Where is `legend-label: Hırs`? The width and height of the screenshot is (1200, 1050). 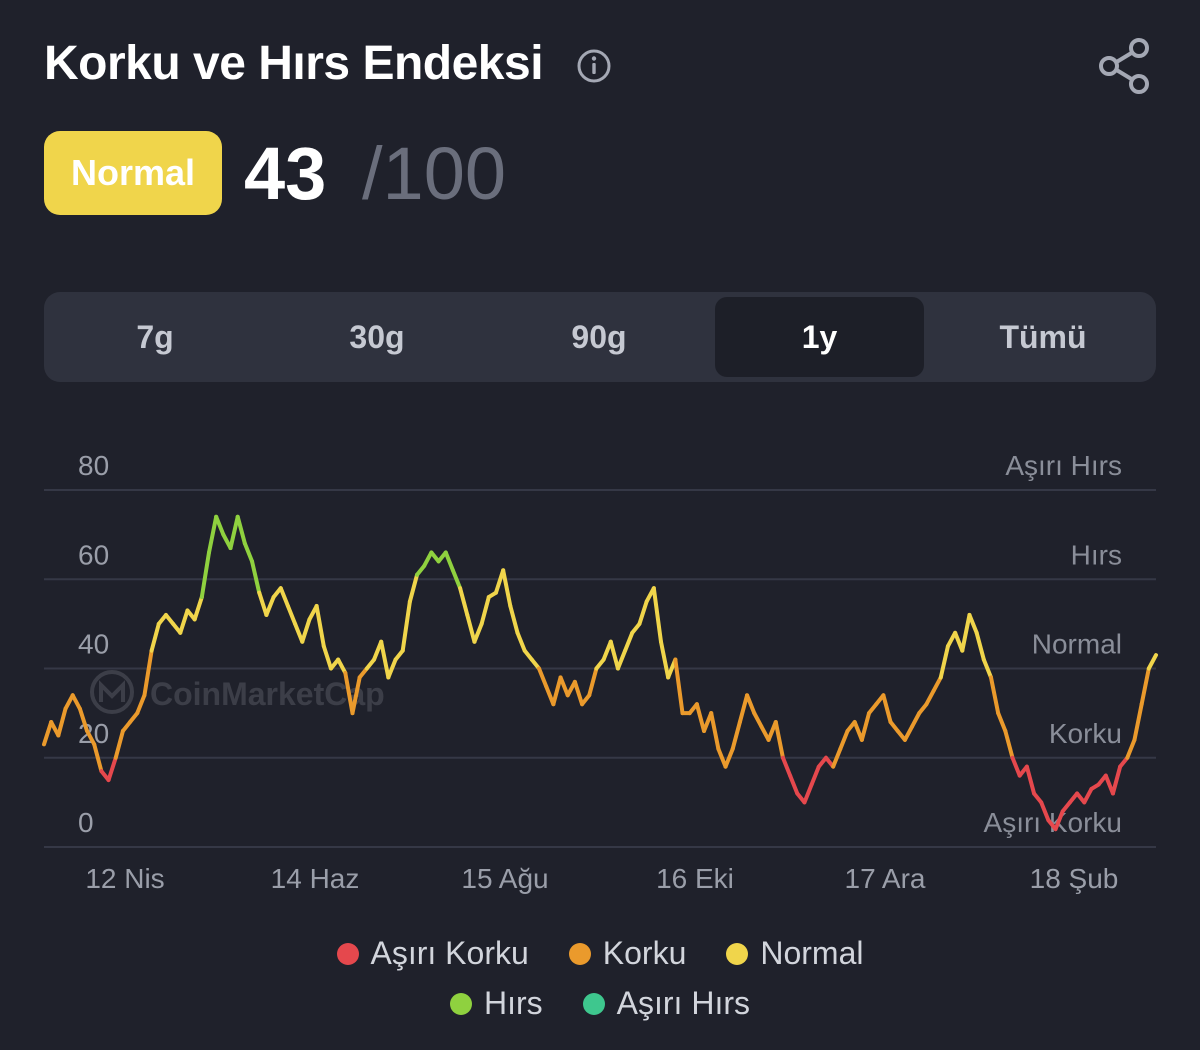
legend-label: Hırs is located at coordinates (513, 1003).